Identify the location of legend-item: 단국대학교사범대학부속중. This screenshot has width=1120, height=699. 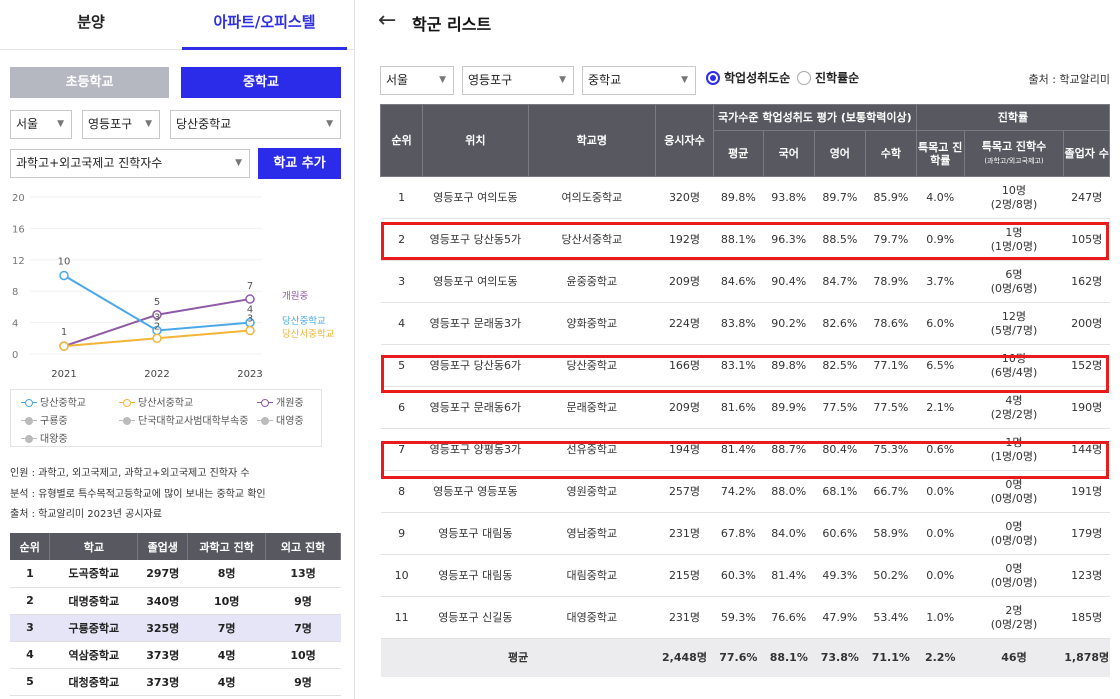
(183, 419).